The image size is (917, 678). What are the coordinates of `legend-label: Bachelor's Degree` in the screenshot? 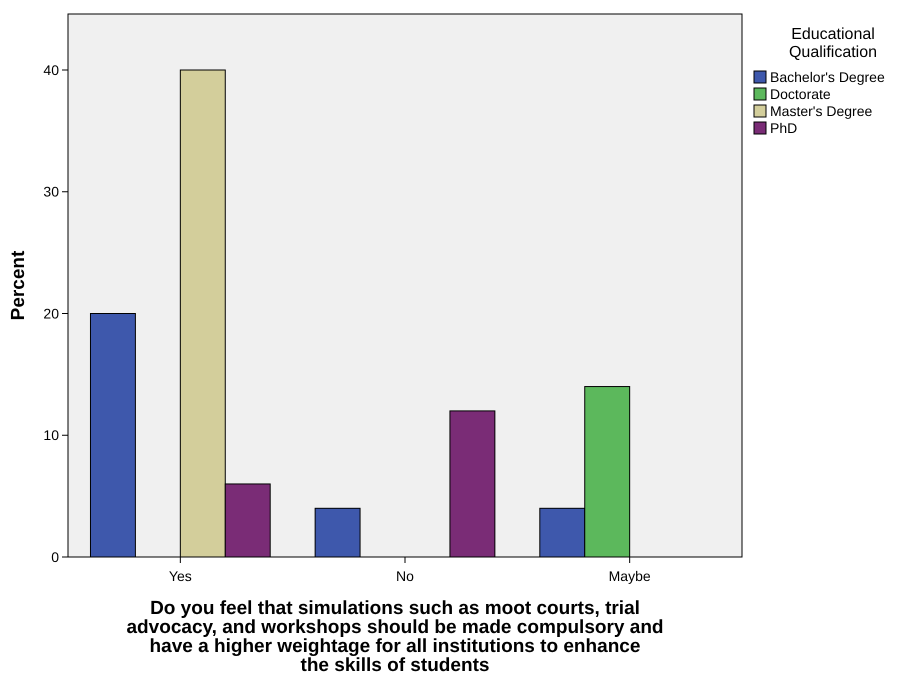 It's located at (827, 76).